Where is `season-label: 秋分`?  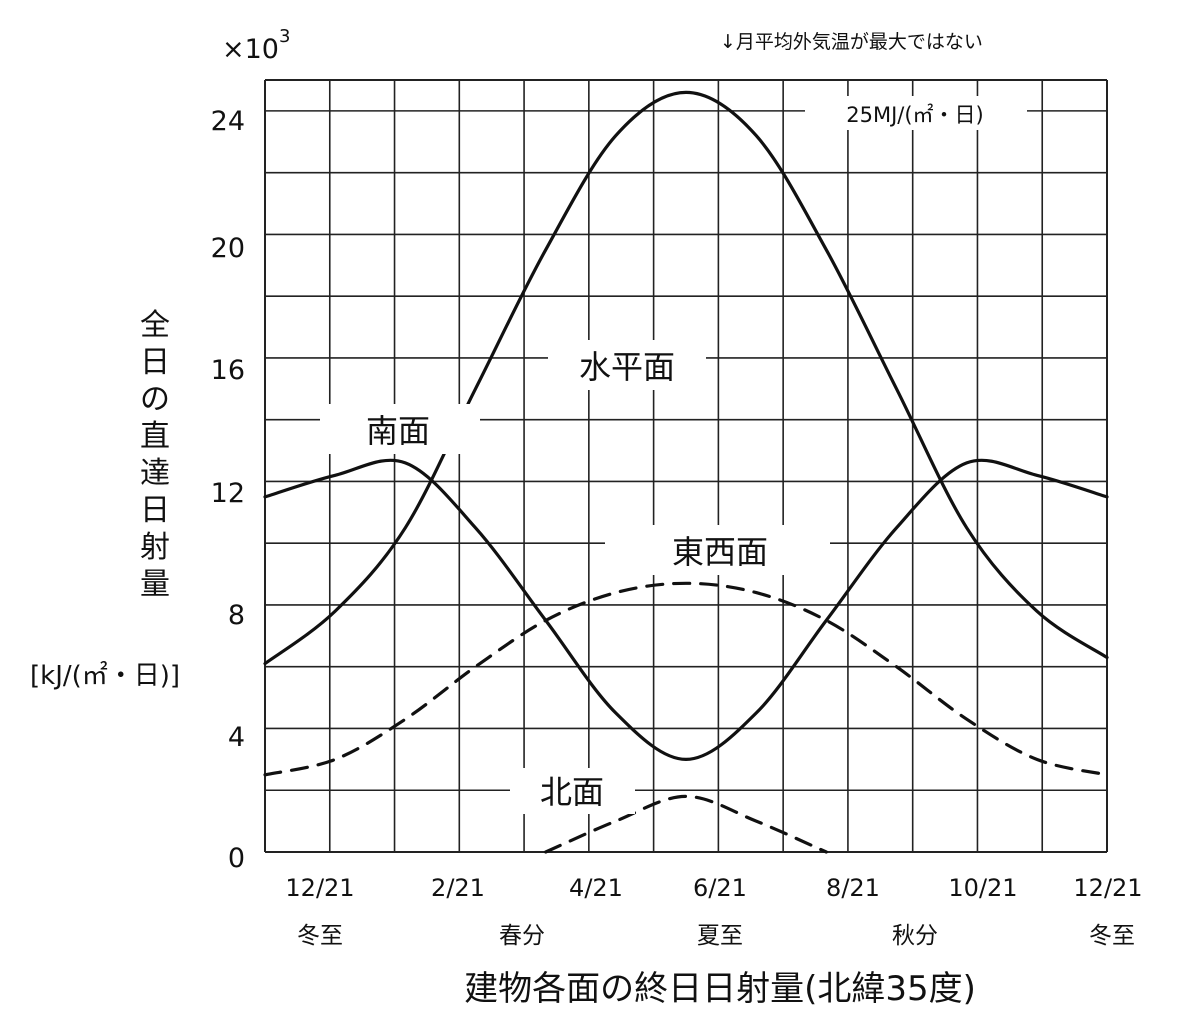 season-label: 秋分 is located at coordinates (915, 936).